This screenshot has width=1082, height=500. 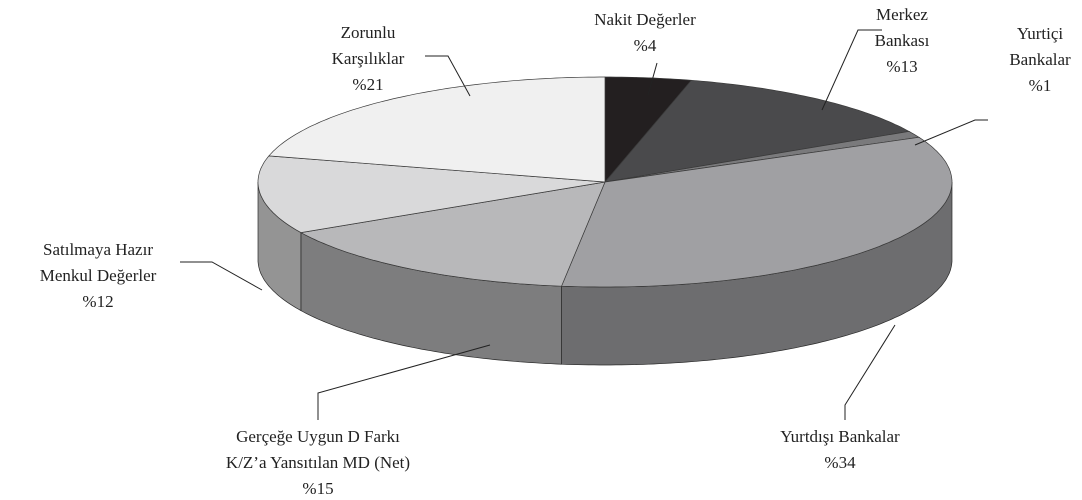 What do you see at coordinates (98, 262) in the screenshot?
I see `category-label: Satılmaya Hazır Menkul Değerler` at bounding box center [98, 262].